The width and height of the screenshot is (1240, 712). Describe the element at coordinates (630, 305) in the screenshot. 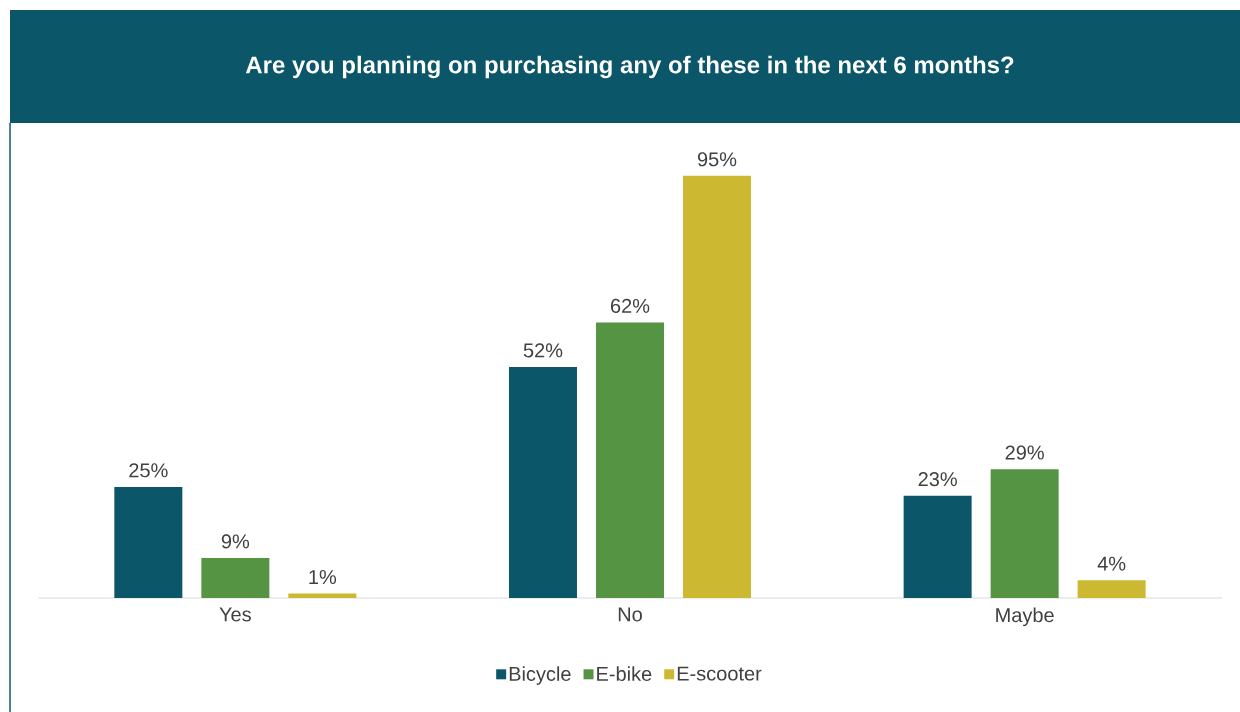

I see `data-label: 62%` at that location.